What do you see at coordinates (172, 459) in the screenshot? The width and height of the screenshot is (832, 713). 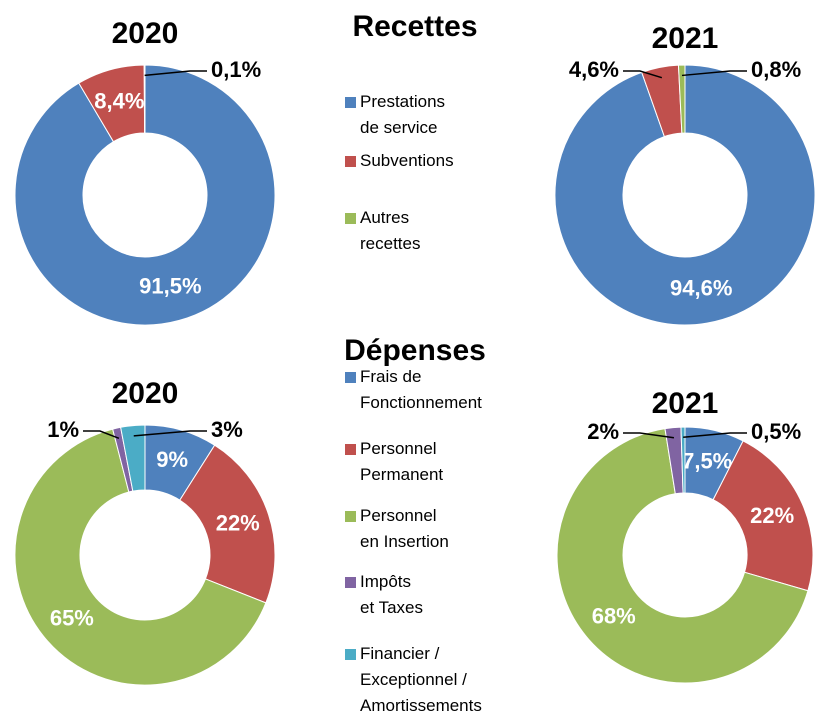 I see `data-label: 9%` at bounding box center [172, 459].